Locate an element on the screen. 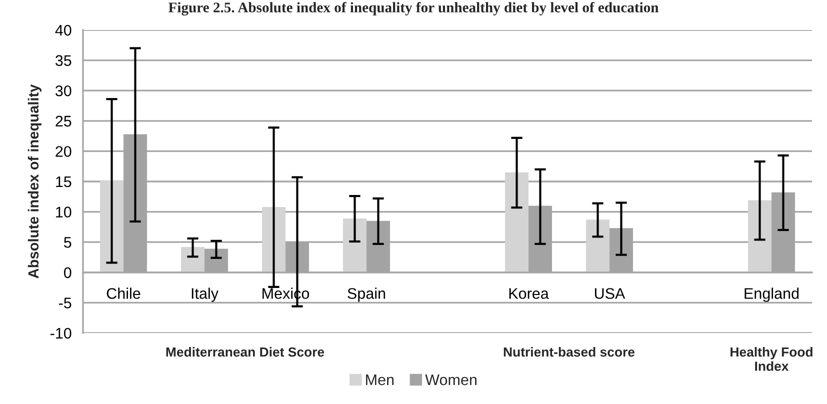 This screenshot has height=404, width=827. x-tick-label: Italy is located at coordinates (205, 295).